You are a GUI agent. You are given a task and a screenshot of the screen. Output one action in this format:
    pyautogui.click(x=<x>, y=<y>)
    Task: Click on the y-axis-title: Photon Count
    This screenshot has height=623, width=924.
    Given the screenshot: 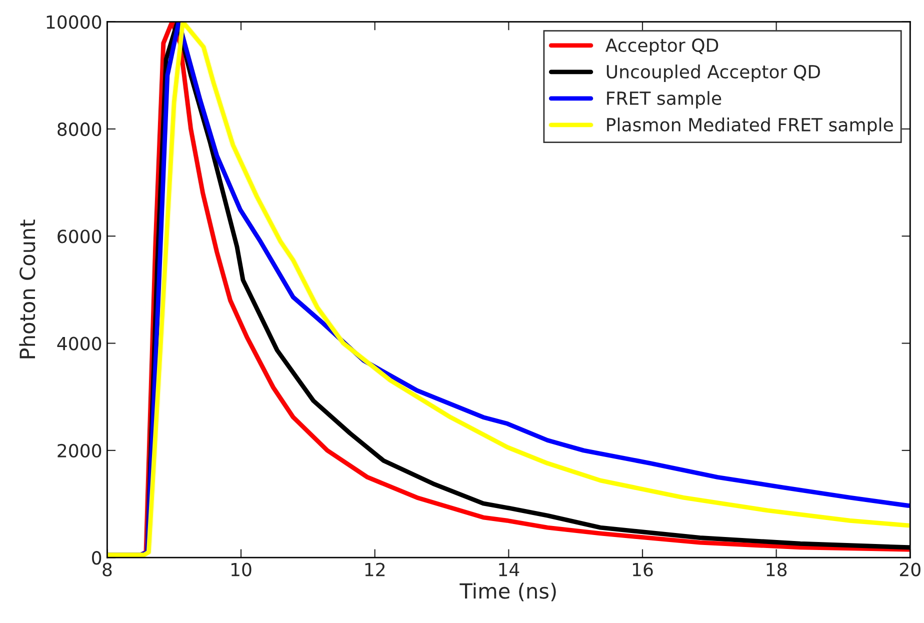 What is the action you would take?
    pyautogui.click(x=27, y=289)
    